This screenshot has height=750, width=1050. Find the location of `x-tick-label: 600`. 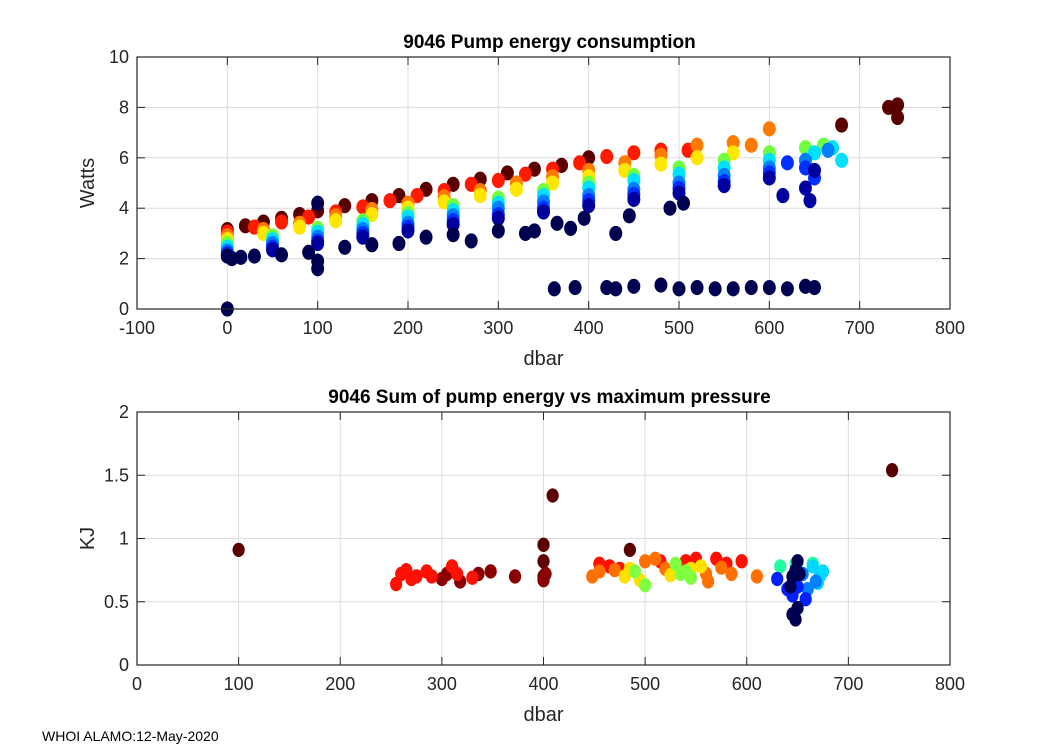

x-tick-label: 600 is located at coordinates (747, 684).